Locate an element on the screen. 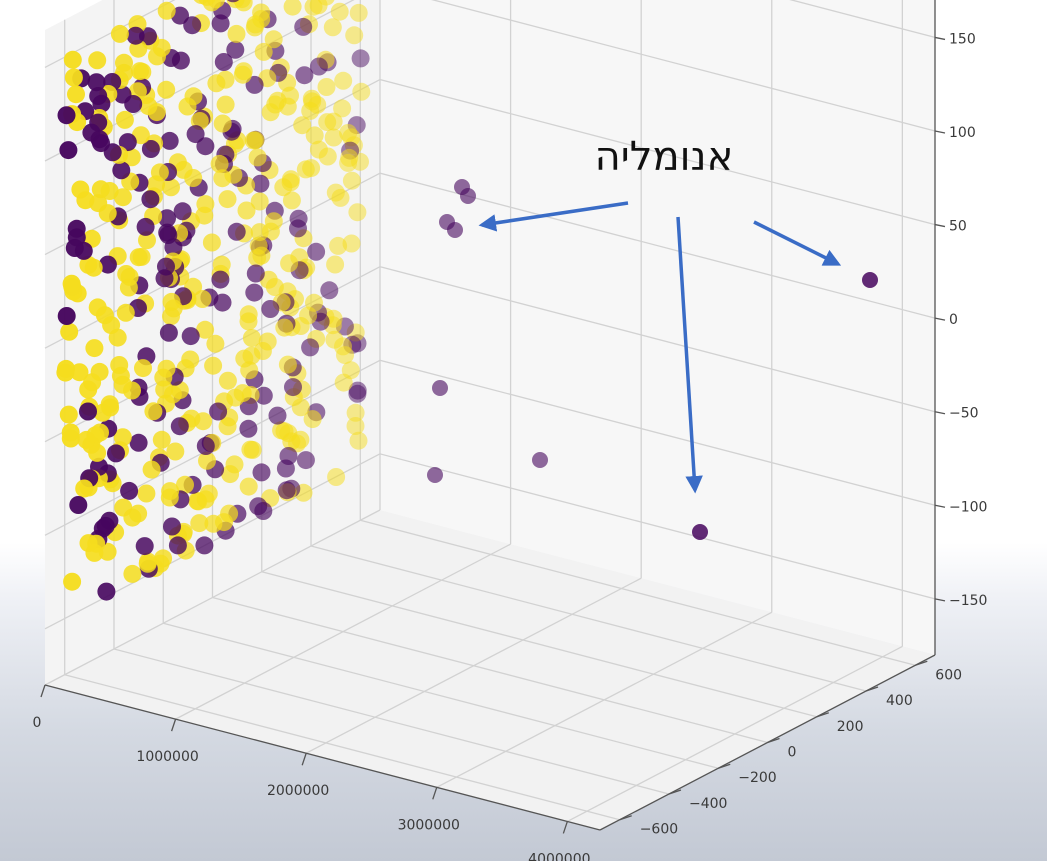  x-axis-line is located at coordinates (322, 757).